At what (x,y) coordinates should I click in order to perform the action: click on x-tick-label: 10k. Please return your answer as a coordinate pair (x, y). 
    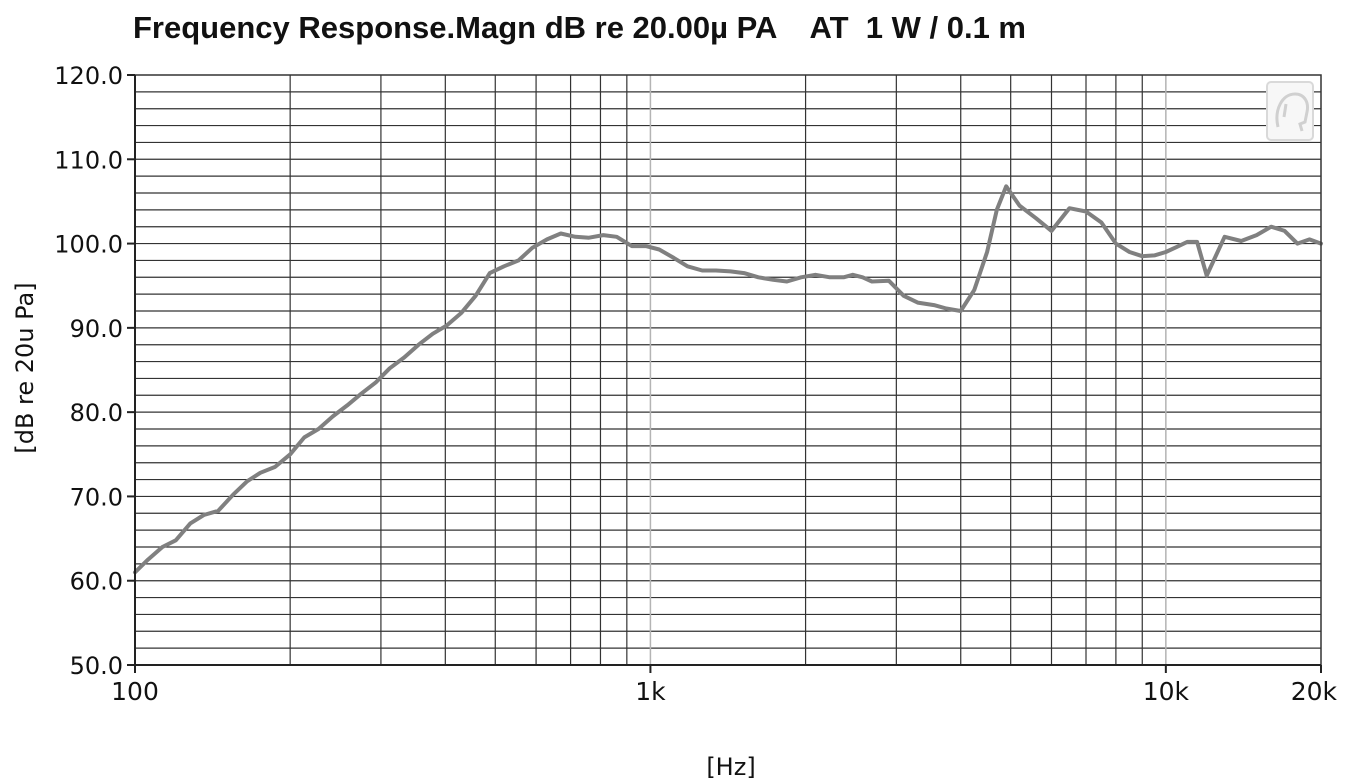
    Looking at the image, I should click on (1166, 691).